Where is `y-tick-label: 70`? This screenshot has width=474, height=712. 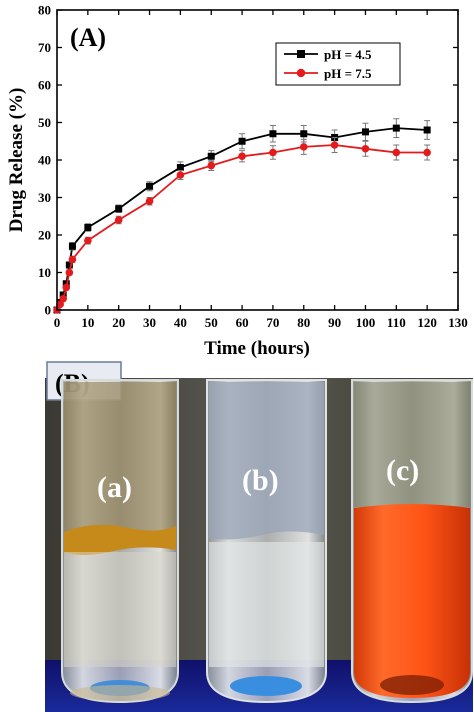 y-tick-label: 70 is located at coordinates (44, 47).